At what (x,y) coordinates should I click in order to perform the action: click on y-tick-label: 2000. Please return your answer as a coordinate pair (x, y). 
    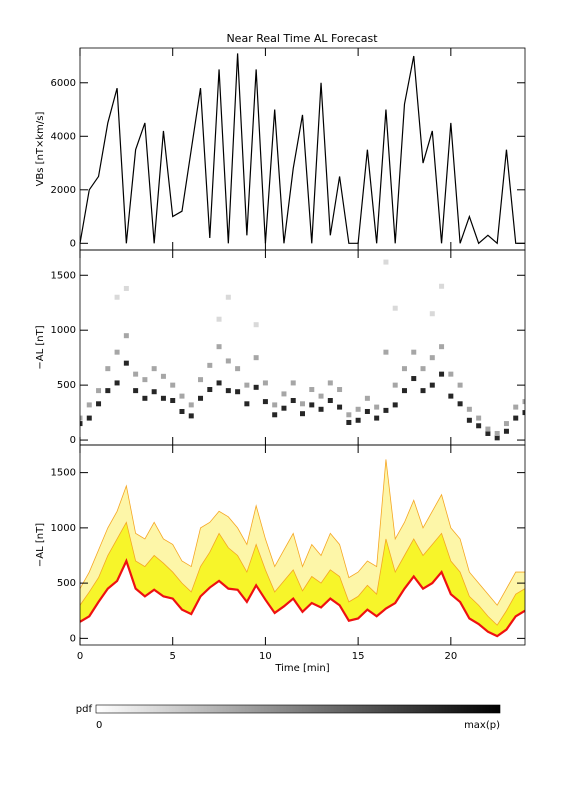
    Looking at the image, I should click on (63, 190).